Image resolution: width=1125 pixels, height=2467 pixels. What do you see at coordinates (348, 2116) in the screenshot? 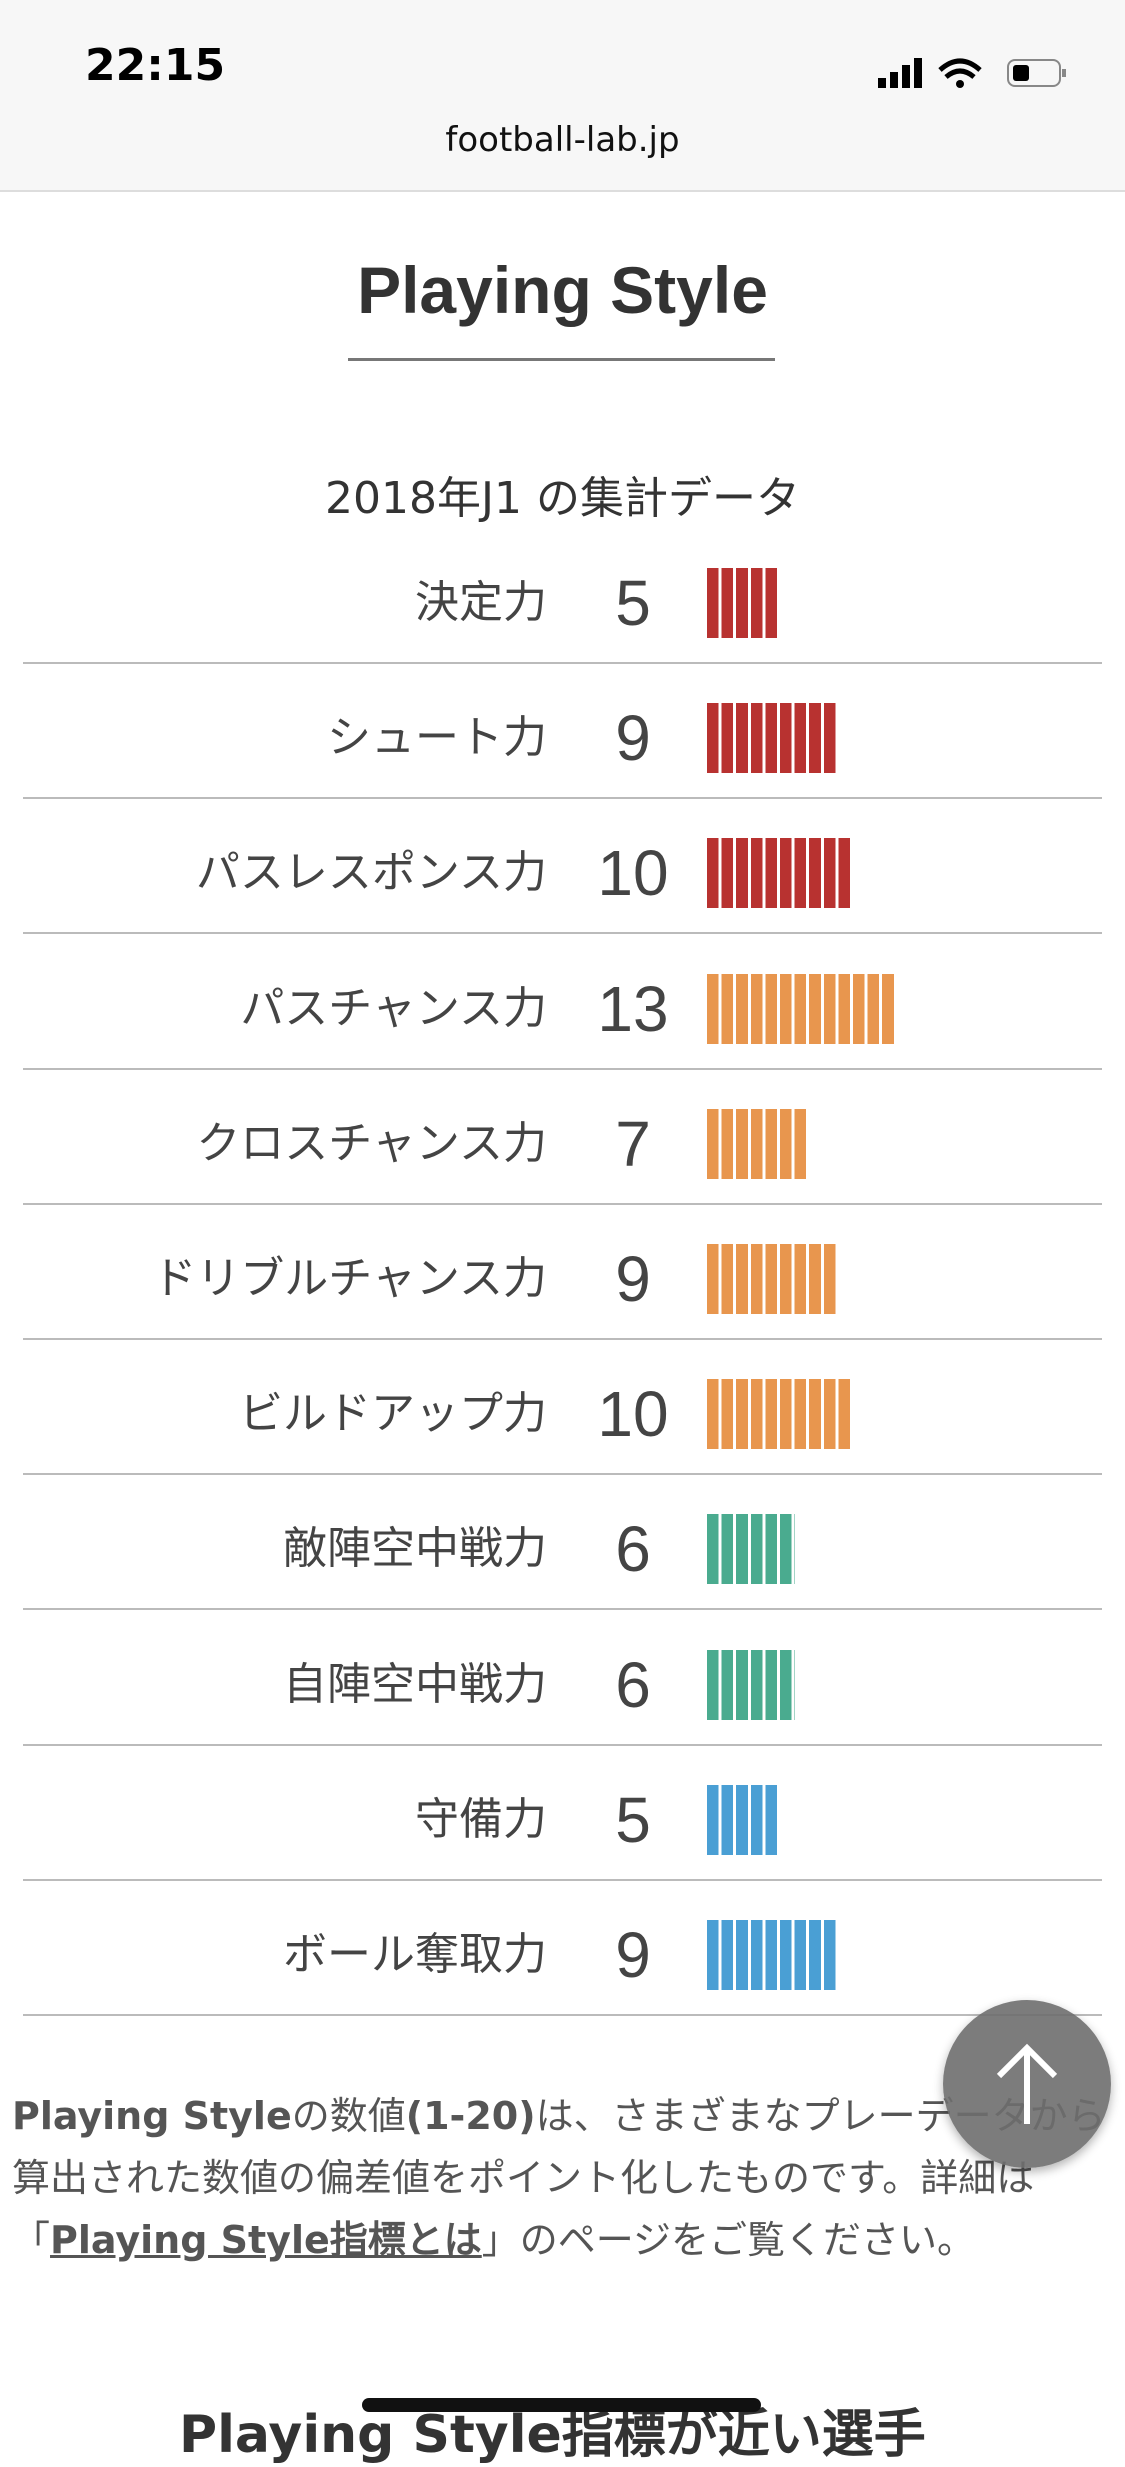
I see `footnote-text: の数値` at bounding box center [348, 2116].